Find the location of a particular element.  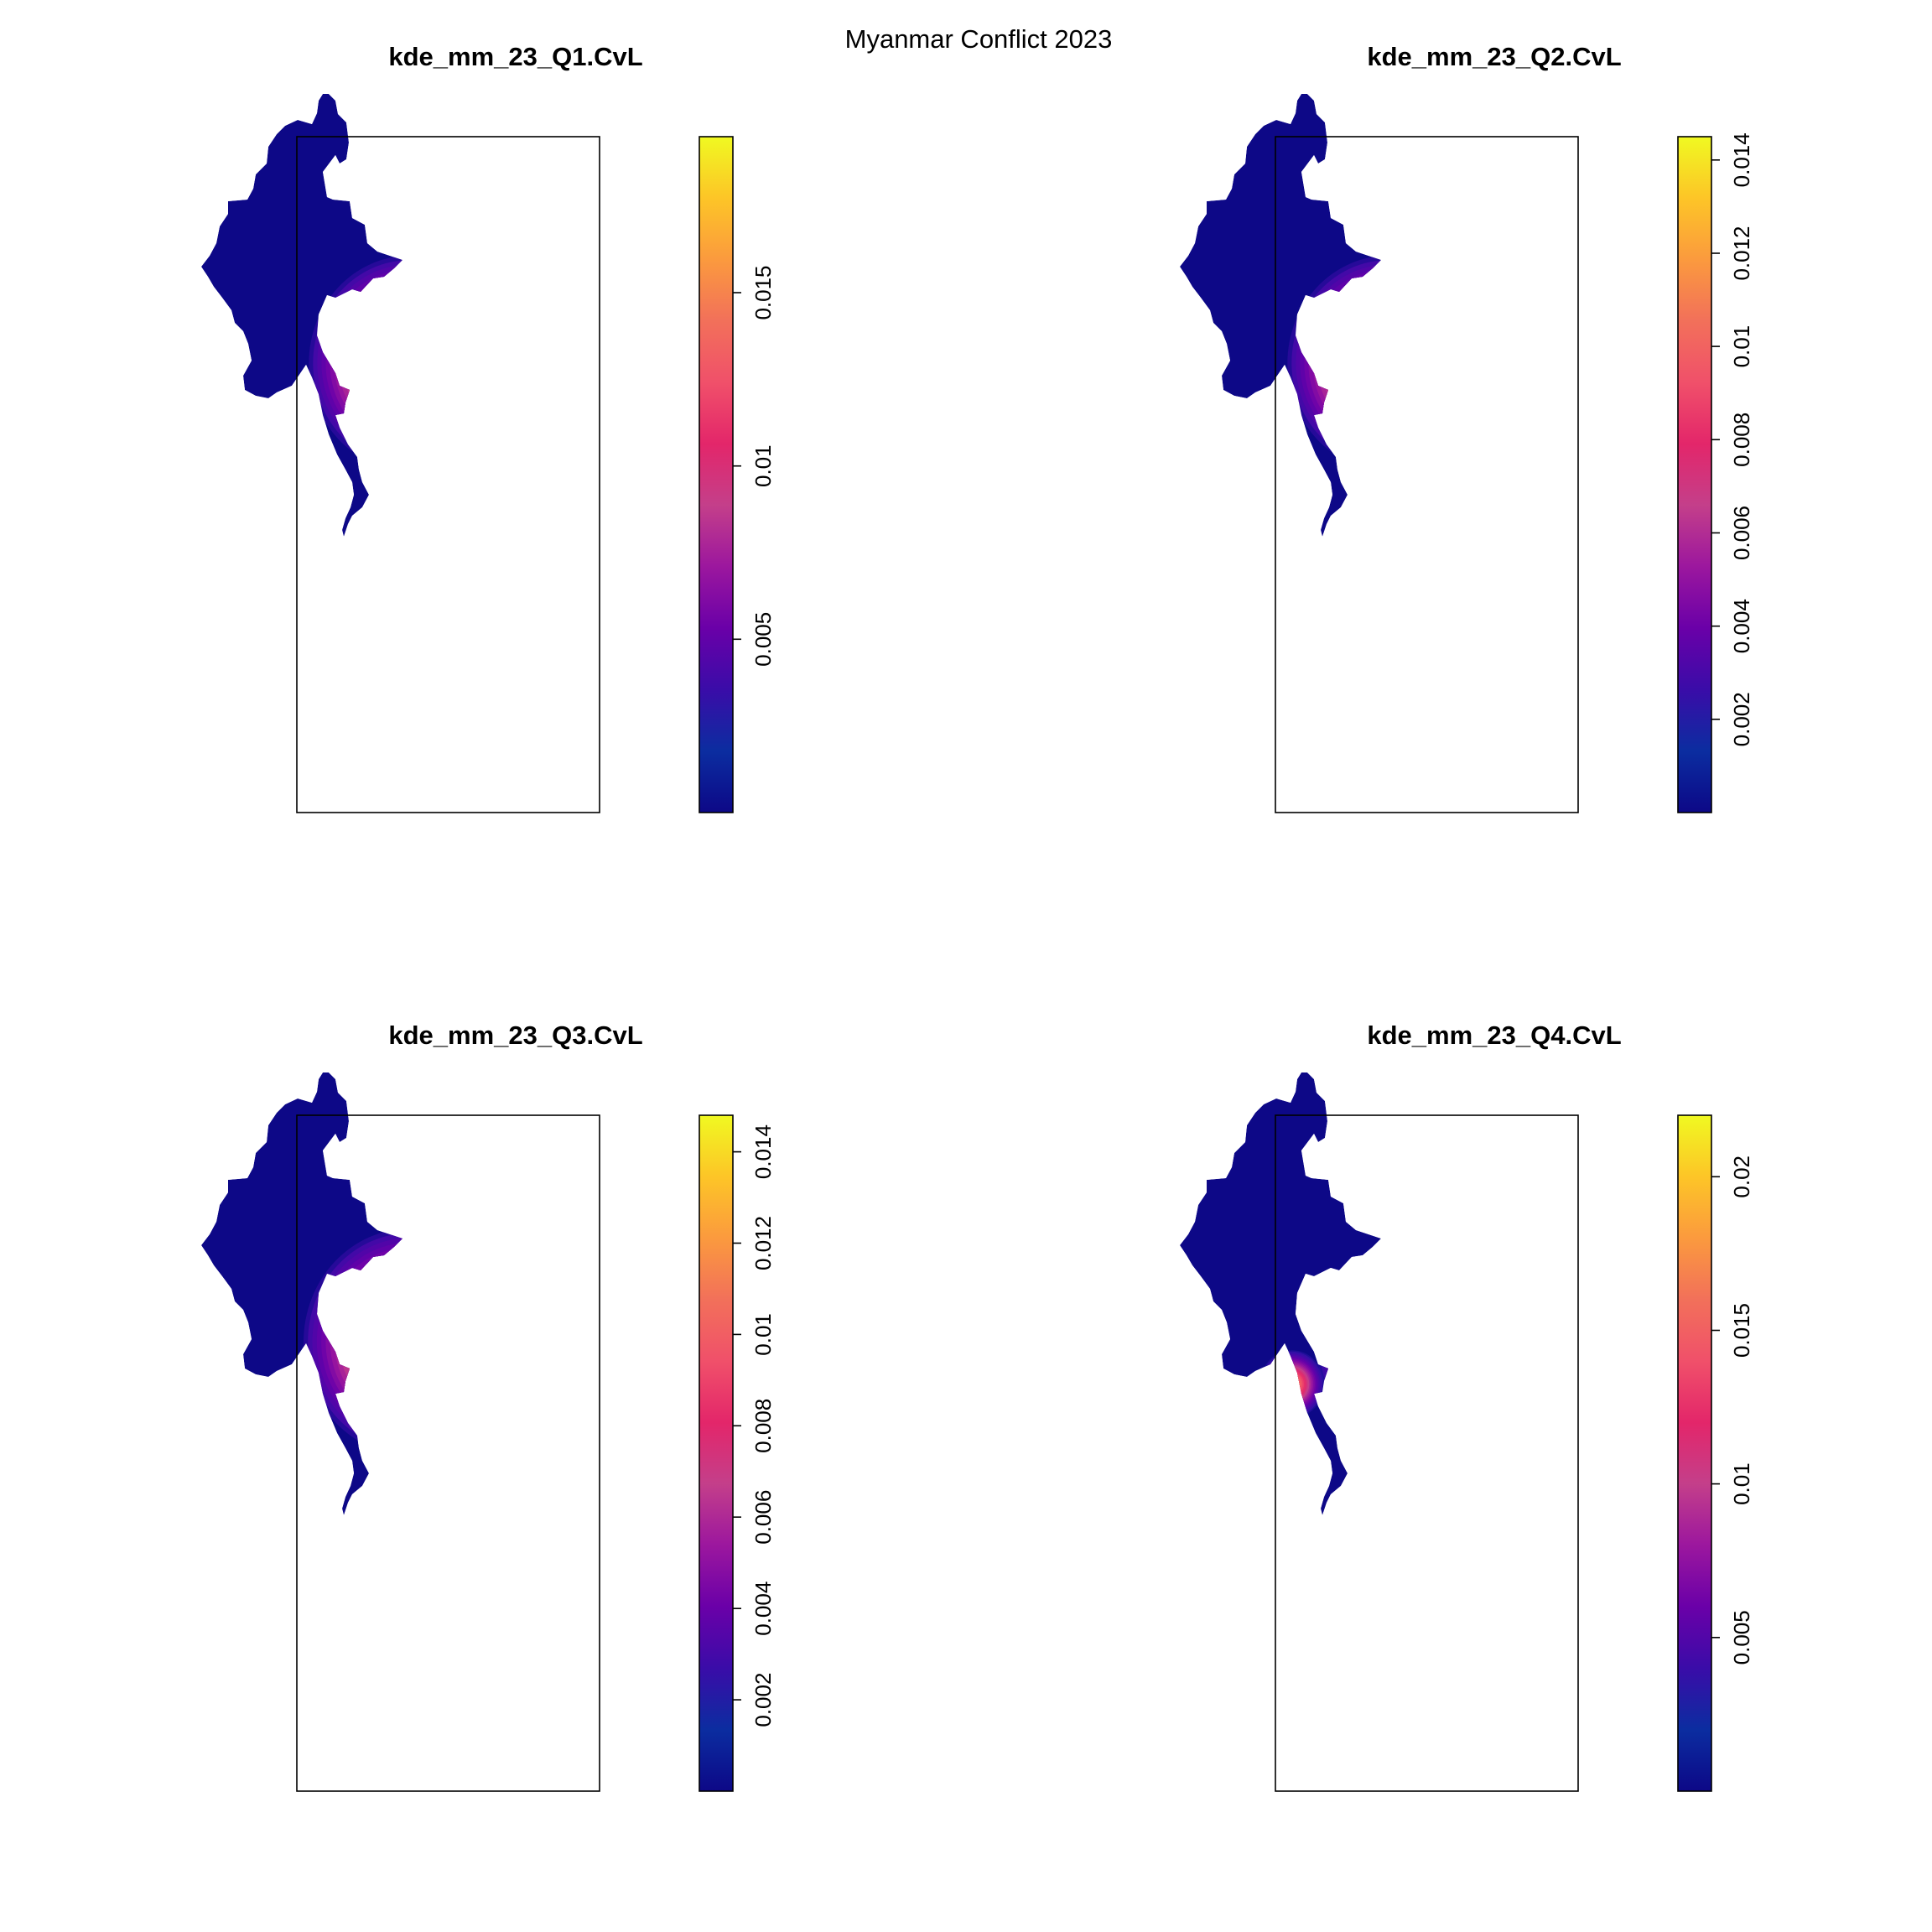

density-raster is located at coordinates (1346, 376).